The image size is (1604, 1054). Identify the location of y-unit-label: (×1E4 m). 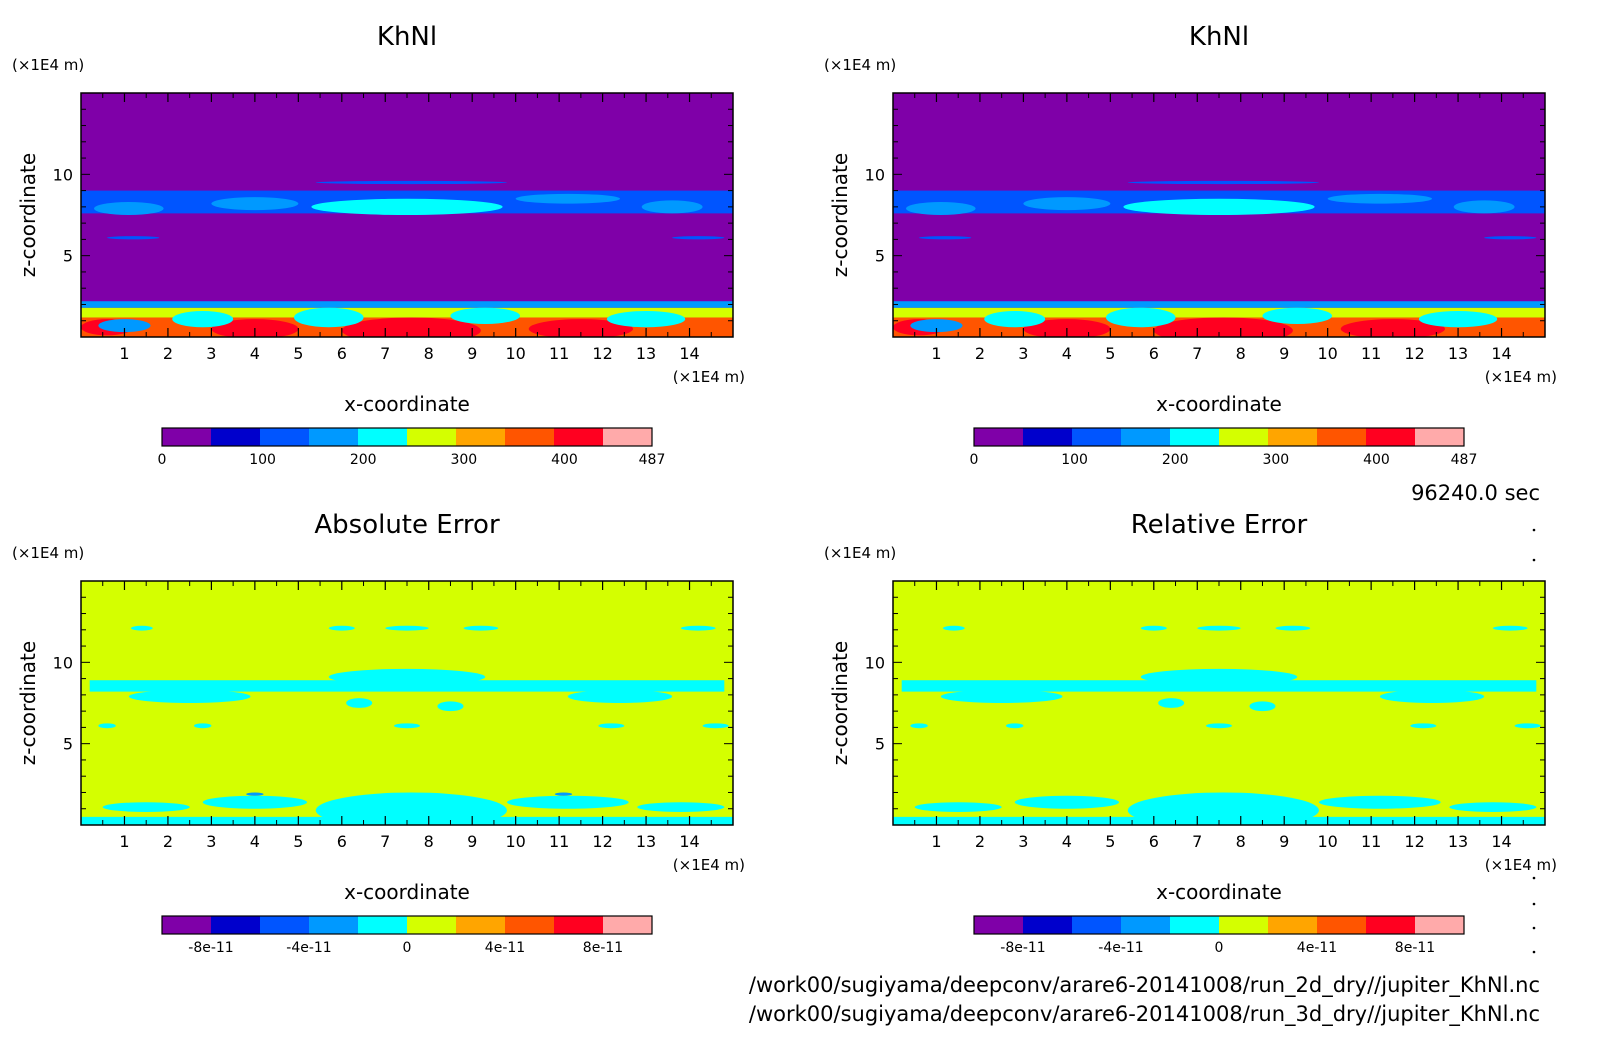
(48, 65).